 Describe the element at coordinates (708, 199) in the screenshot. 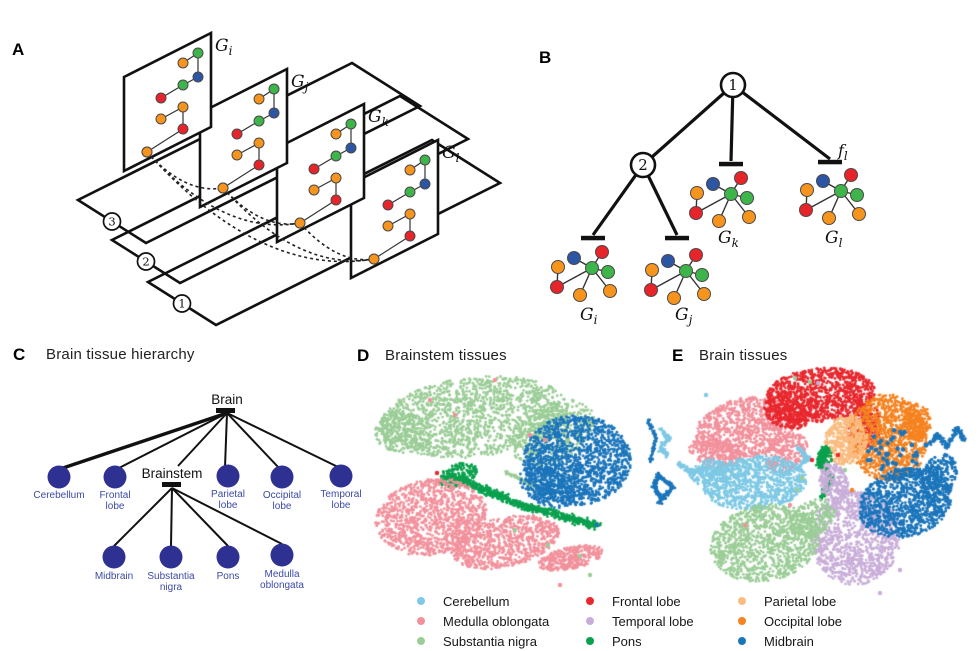

I see `panel-b-tree-diagram: 1 2 fl Gi Gj Gk Gl` at that location.